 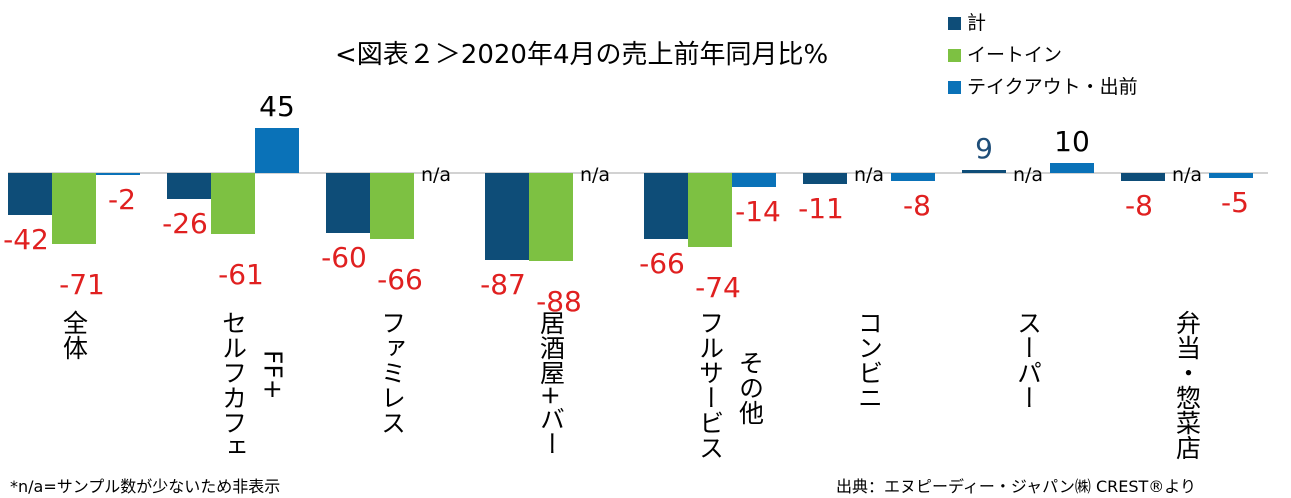 What do you see at coordinates (277, 106) in the screenshot?
I see `data-label-3-2: 45` at bounding box center [277, 106].